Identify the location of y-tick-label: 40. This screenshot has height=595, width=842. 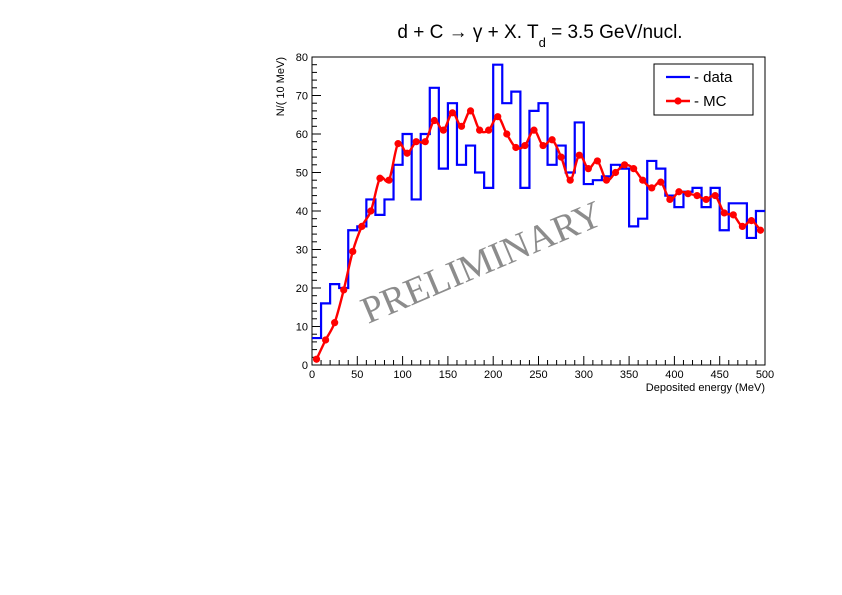
(302, 212).